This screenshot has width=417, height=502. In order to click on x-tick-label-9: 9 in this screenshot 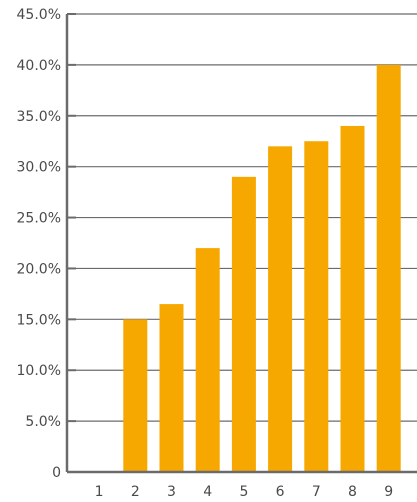, I will do `click(388, 491)`.